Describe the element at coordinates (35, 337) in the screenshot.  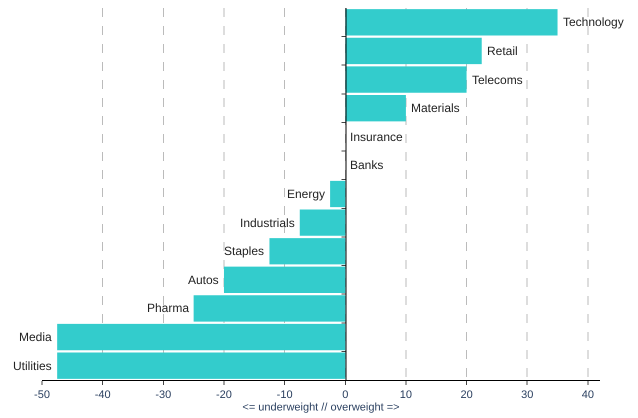
I see `y-tick-label: Media` at that location.